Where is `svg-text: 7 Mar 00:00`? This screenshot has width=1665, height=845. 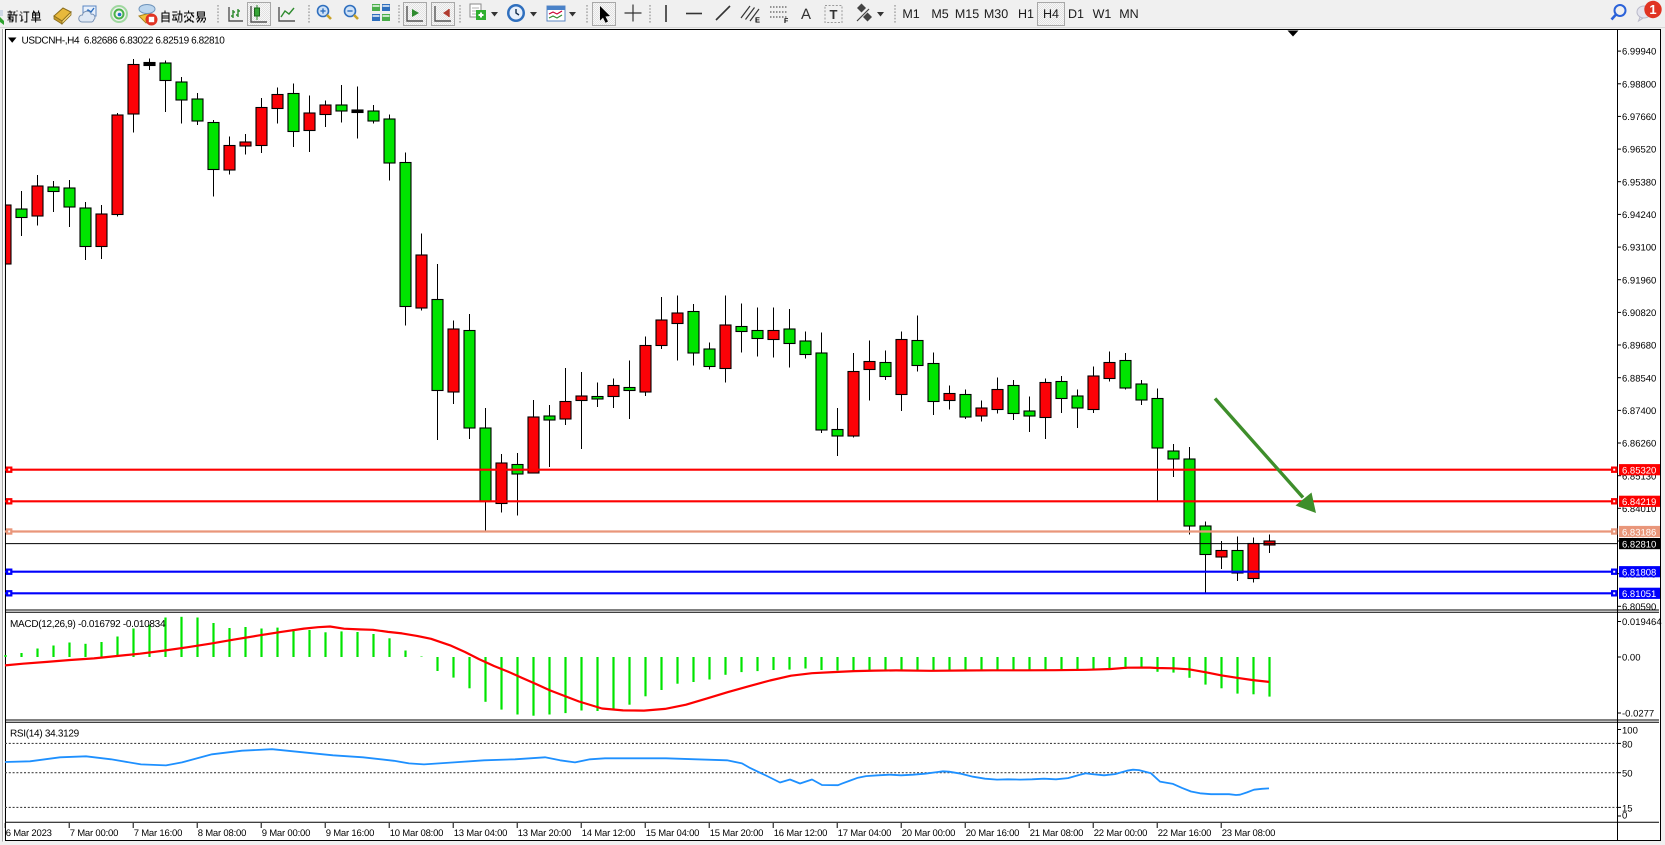
svg-text: 7 Mar 00:00 is located at coordinates (94, 833).